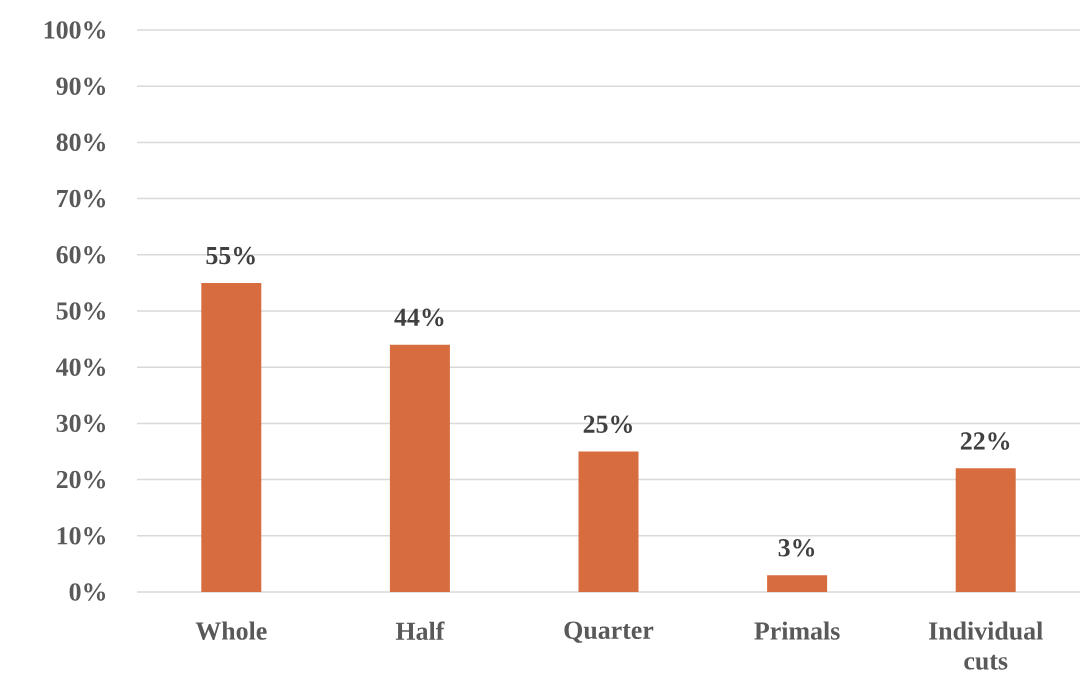 This screenshot has height=693, width=1080. I want to click on y-tick-label: 70%, so click(81, 198).